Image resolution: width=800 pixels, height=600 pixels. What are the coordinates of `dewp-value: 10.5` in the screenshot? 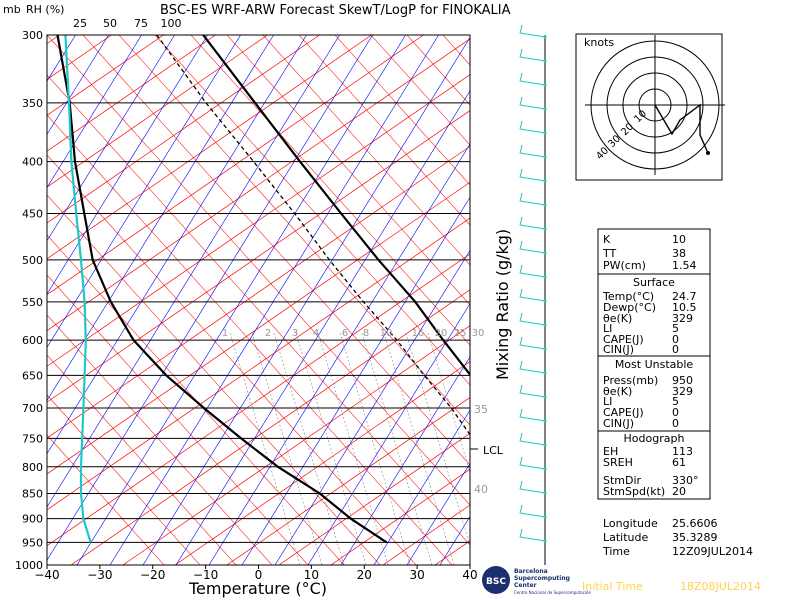 It's located at (684, 307).